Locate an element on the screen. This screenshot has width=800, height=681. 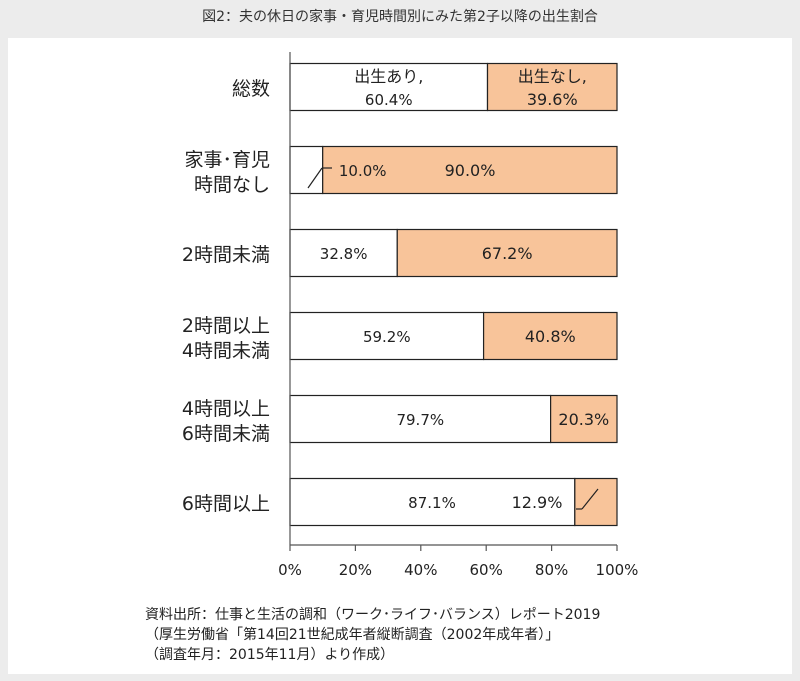
data-label-birth-yes: 60.4% is located at coordinates (389, 100).